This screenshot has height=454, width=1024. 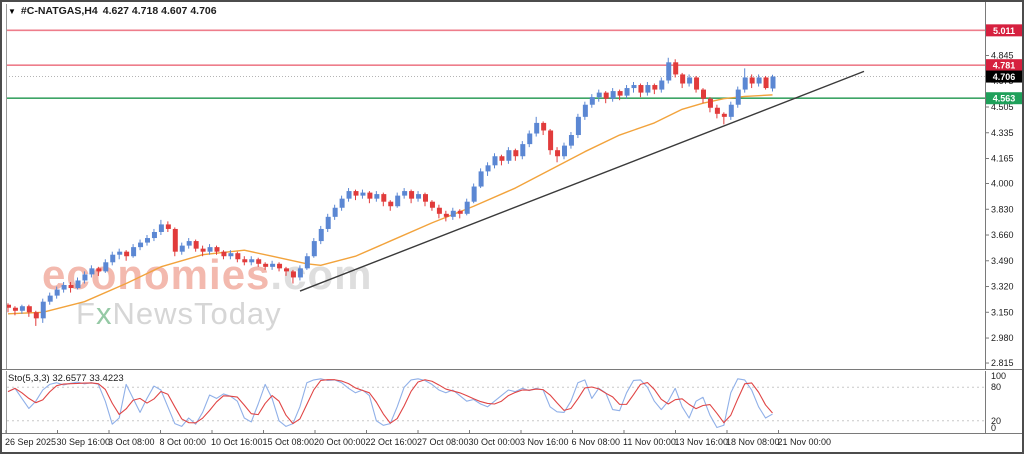 I want to click on watermark-tag-x: x, so click(x=104, y=313).